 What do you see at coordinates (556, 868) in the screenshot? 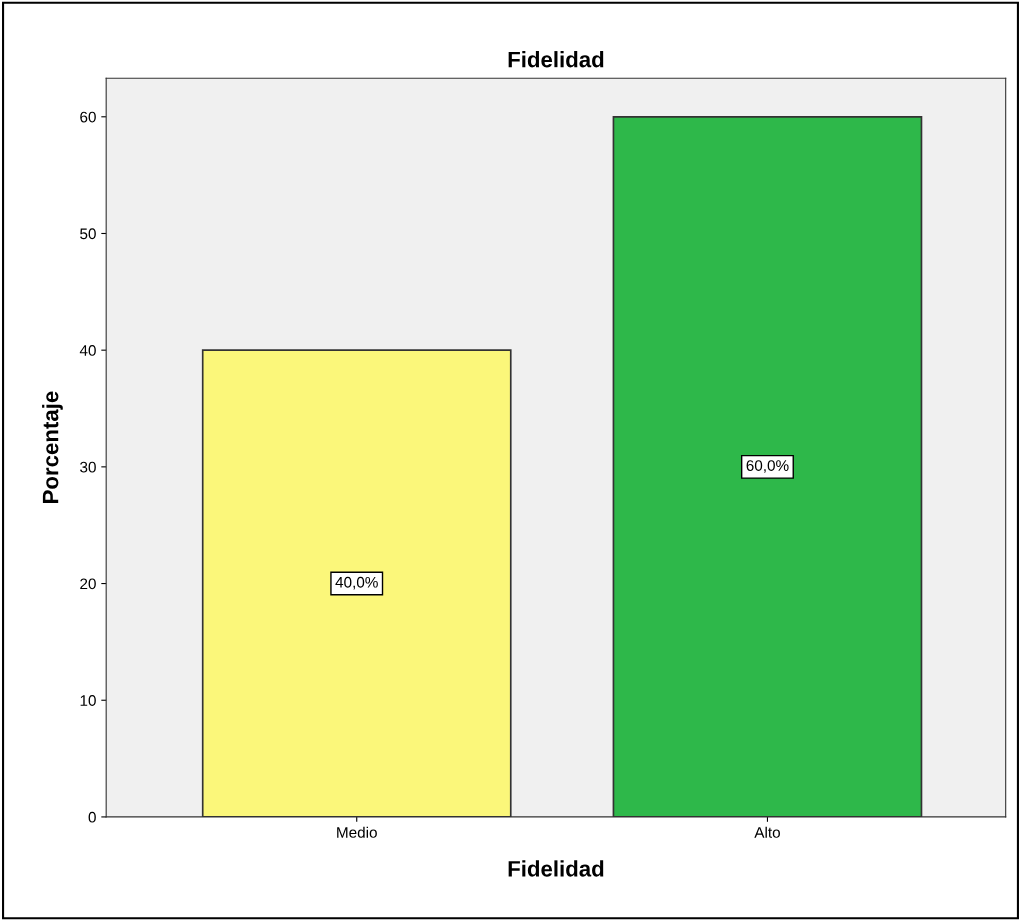
I see `x-axis-title: Fidelidad` at bounding box center [556, 868].